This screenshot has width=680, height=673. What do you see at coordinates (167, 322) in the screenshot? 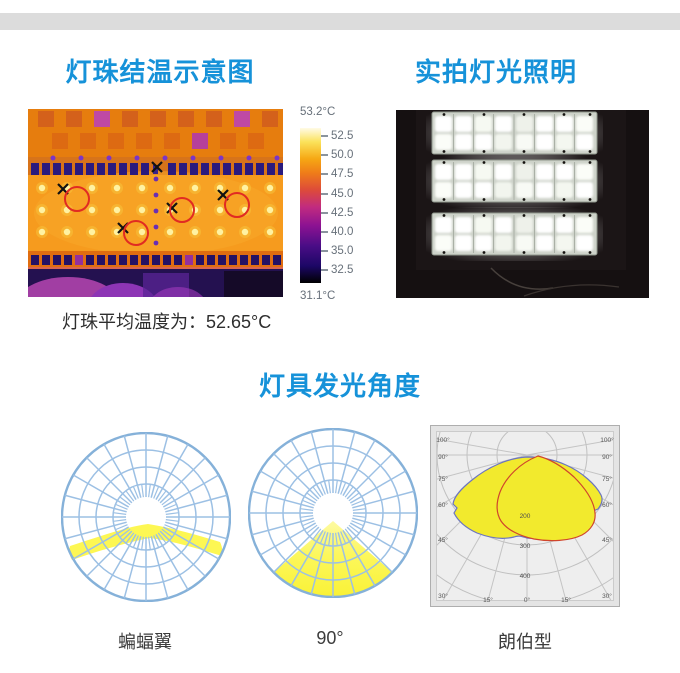
I see `average-temperature-caption: 灯珠平均温度为：52.65°C` at bounding box center [167, 322].